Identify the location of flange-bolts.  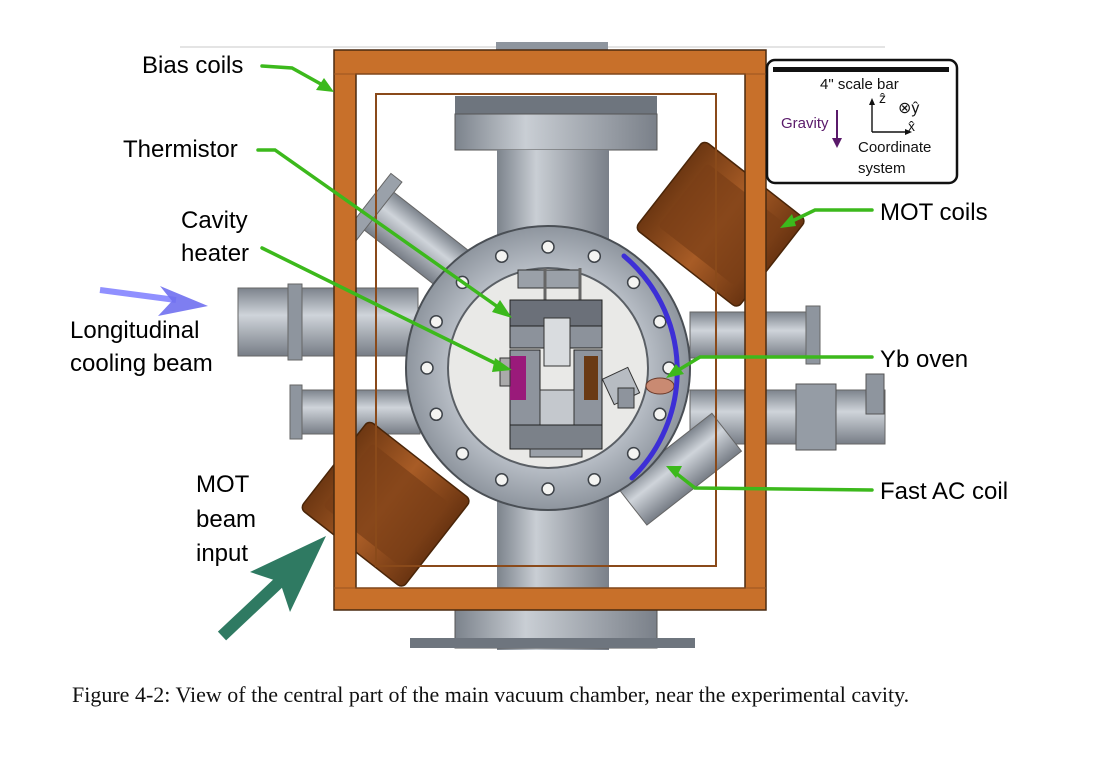
(548, 368).